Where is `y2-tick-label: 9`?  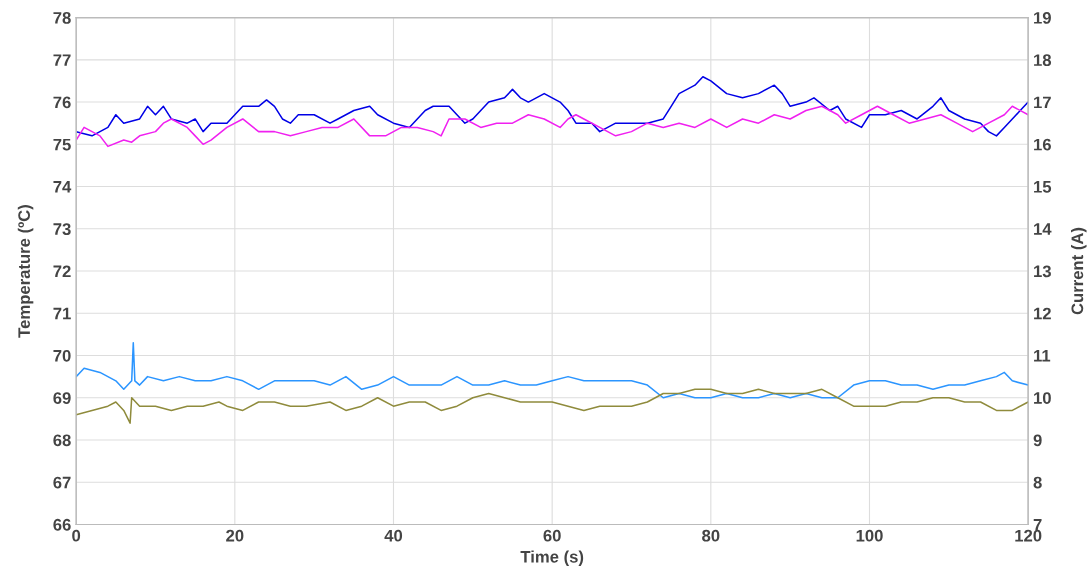
y2-tick-label: 9 is located at coordinates (1037, 440).